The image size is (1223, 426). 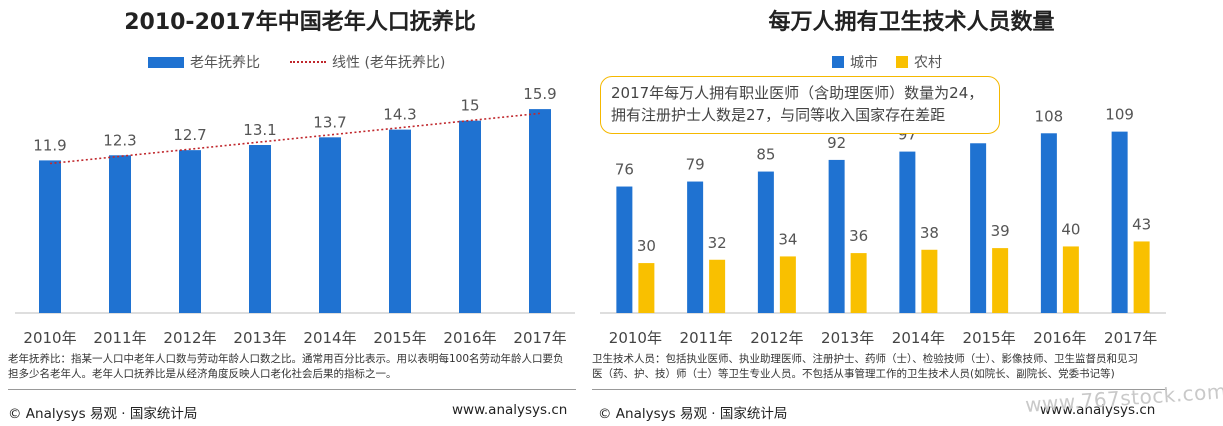 I want to click on data-label-rural-4: 38, so click(x=929, y=233).